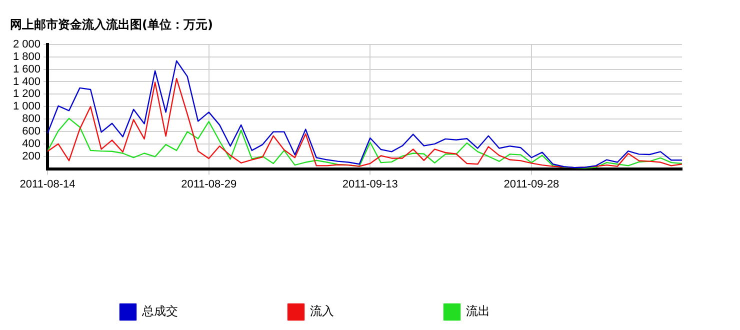  What do you see at coordinates (532, 184) in the screenshot?
I see `x-tick-label: 2011-09-28` at bounding box center [532, 184].